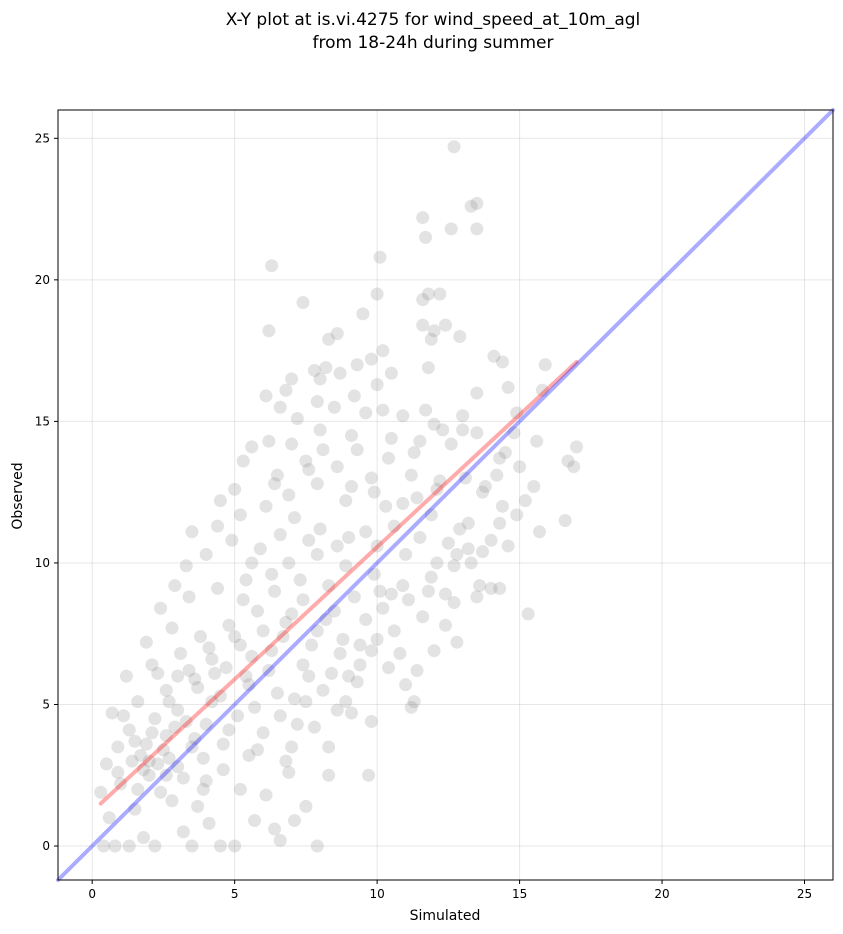 This screenshot has height=934, width=843. Describe the element at coordinates (42, 280) in the screenshot. I see `y-tick-label: 20` at that location.